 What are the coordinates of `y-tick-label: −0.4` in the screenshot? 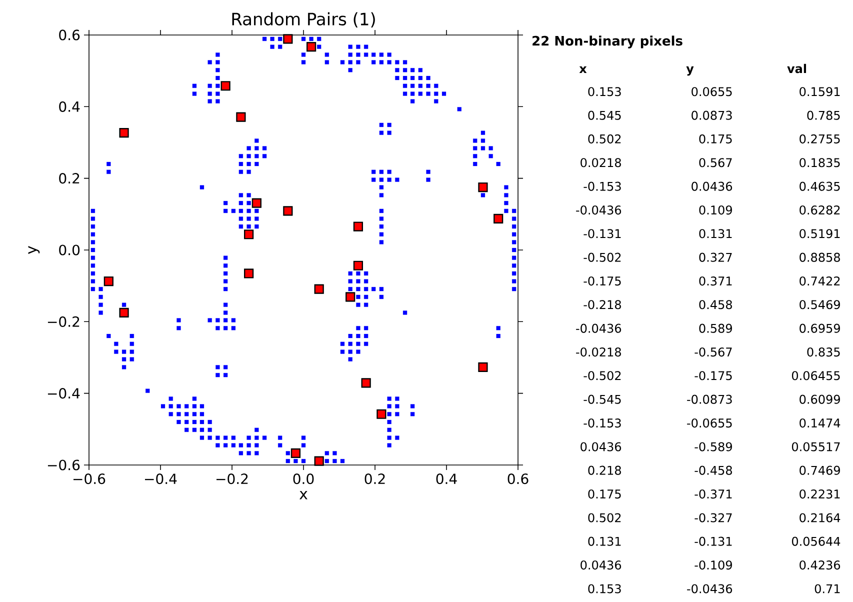 It's located at (64, 393).